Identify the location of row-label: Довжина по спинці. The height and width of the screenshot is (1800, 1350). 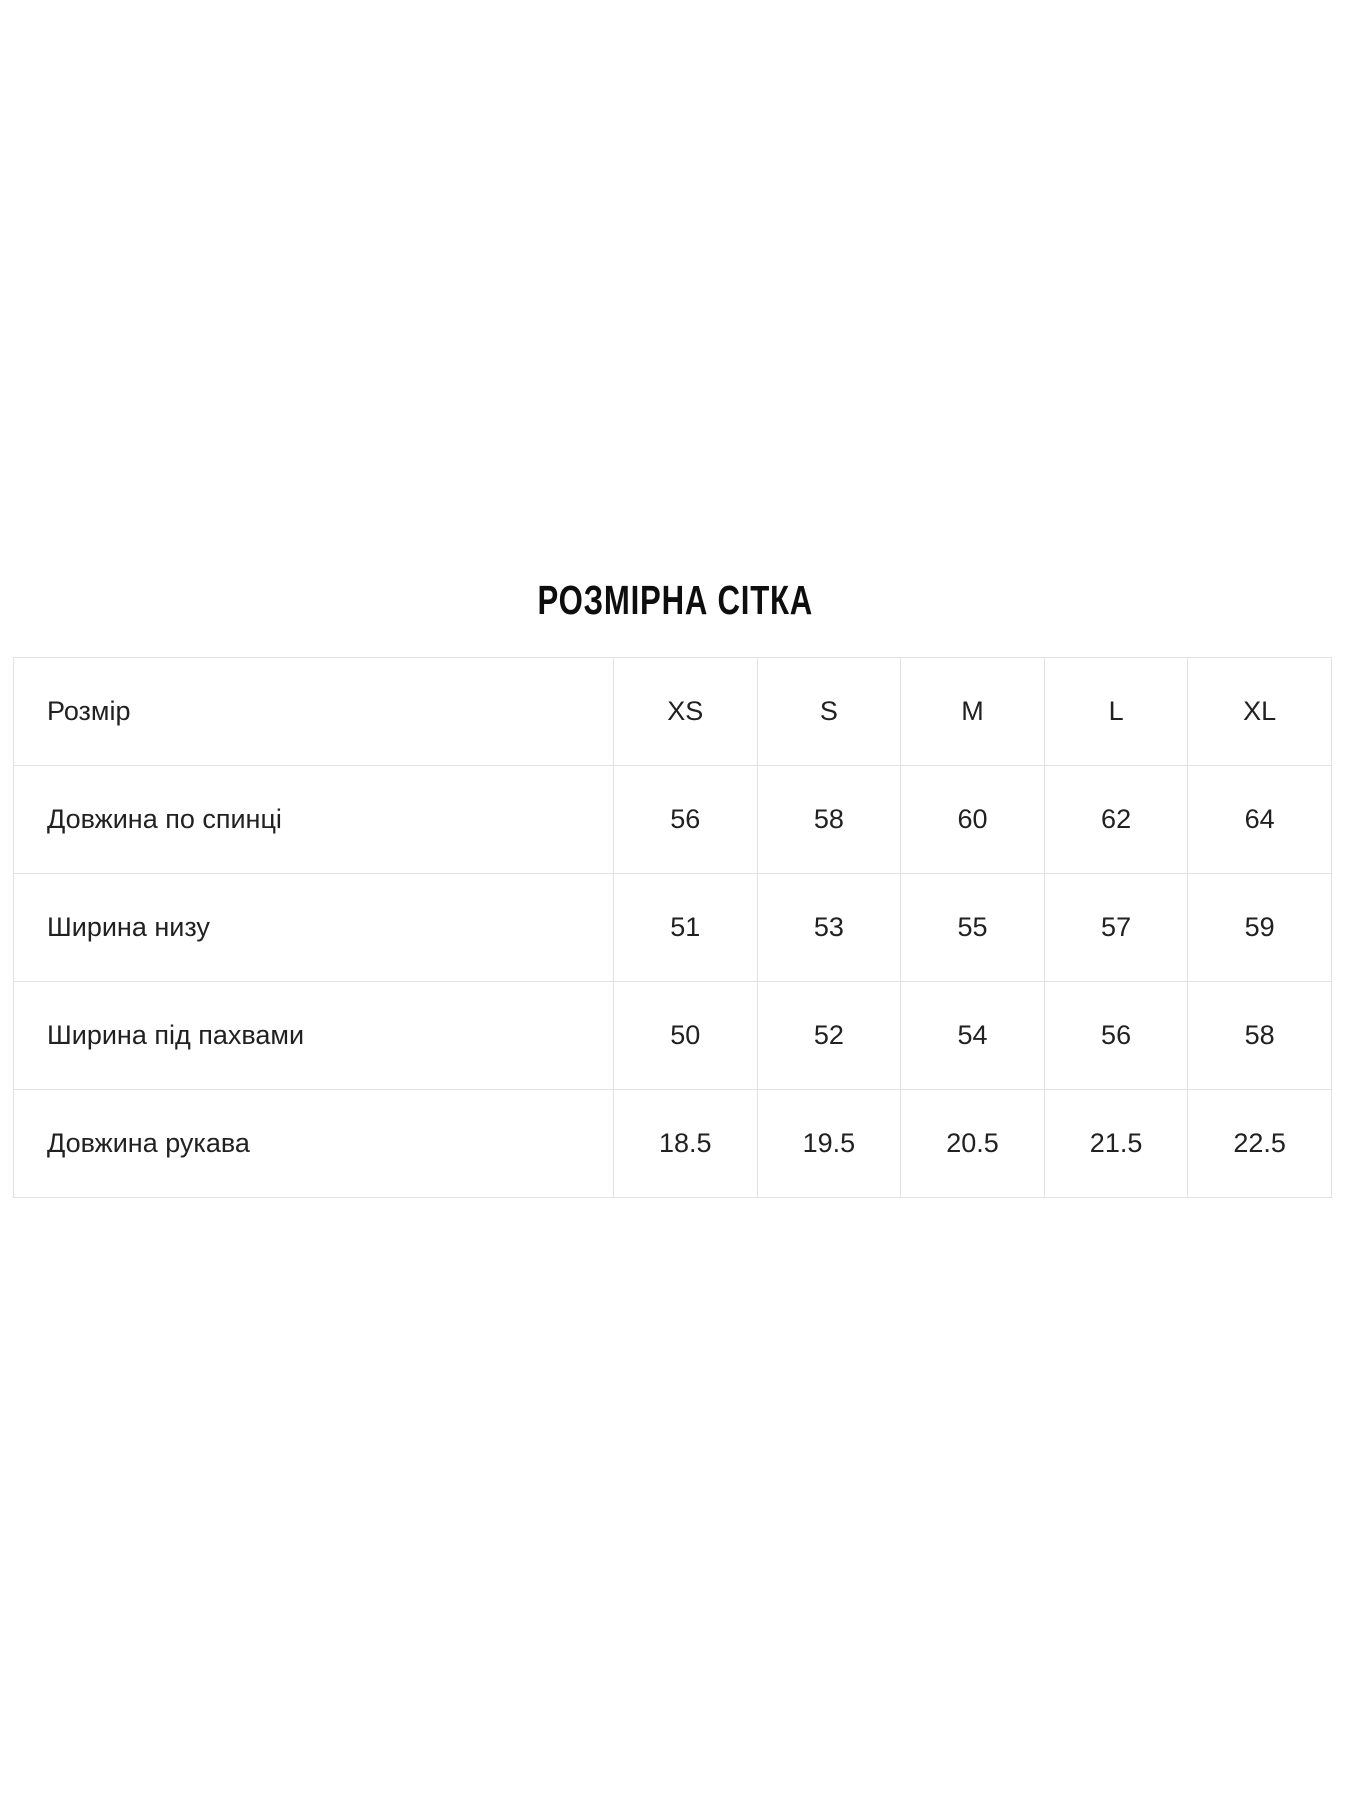
(313, 819).